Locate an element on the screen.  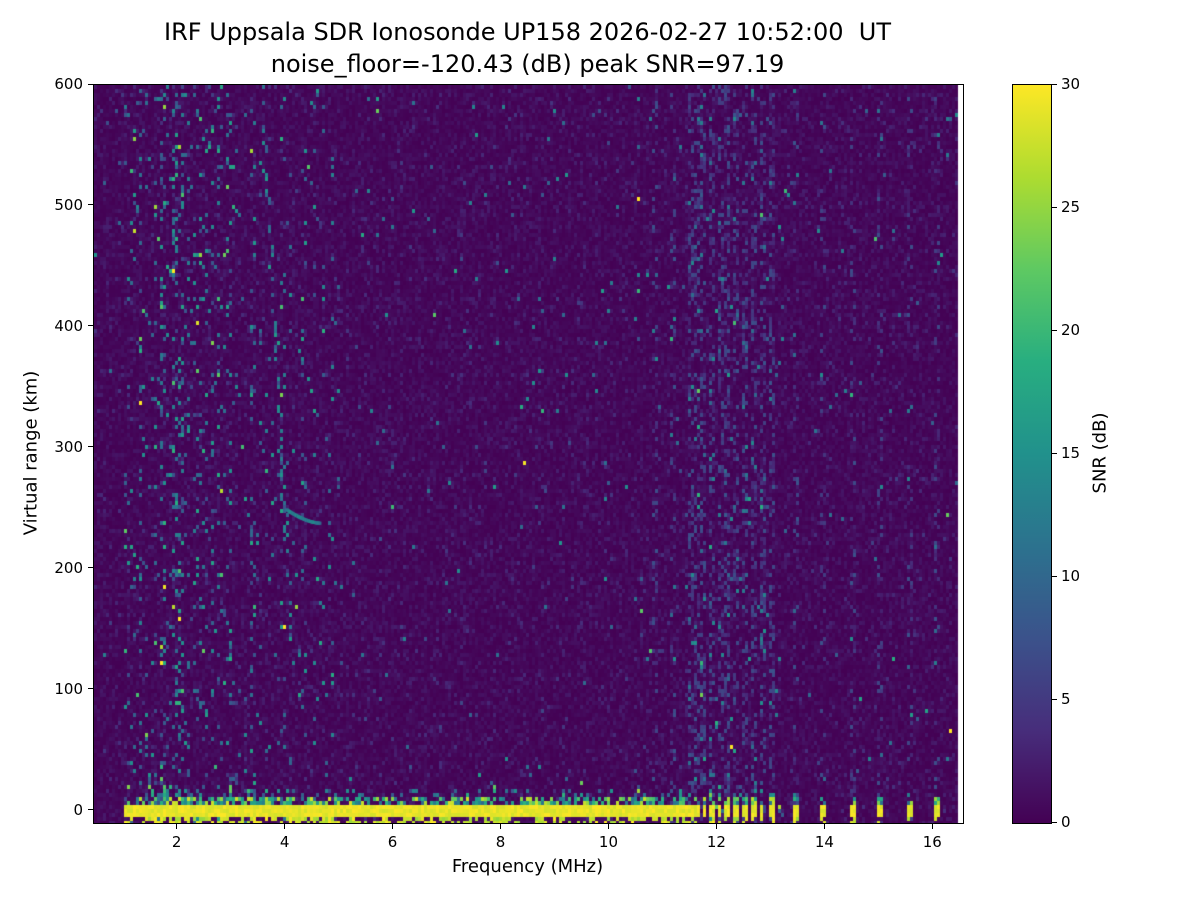
x-tick-label: 12 is located at coordinates (716, 842).